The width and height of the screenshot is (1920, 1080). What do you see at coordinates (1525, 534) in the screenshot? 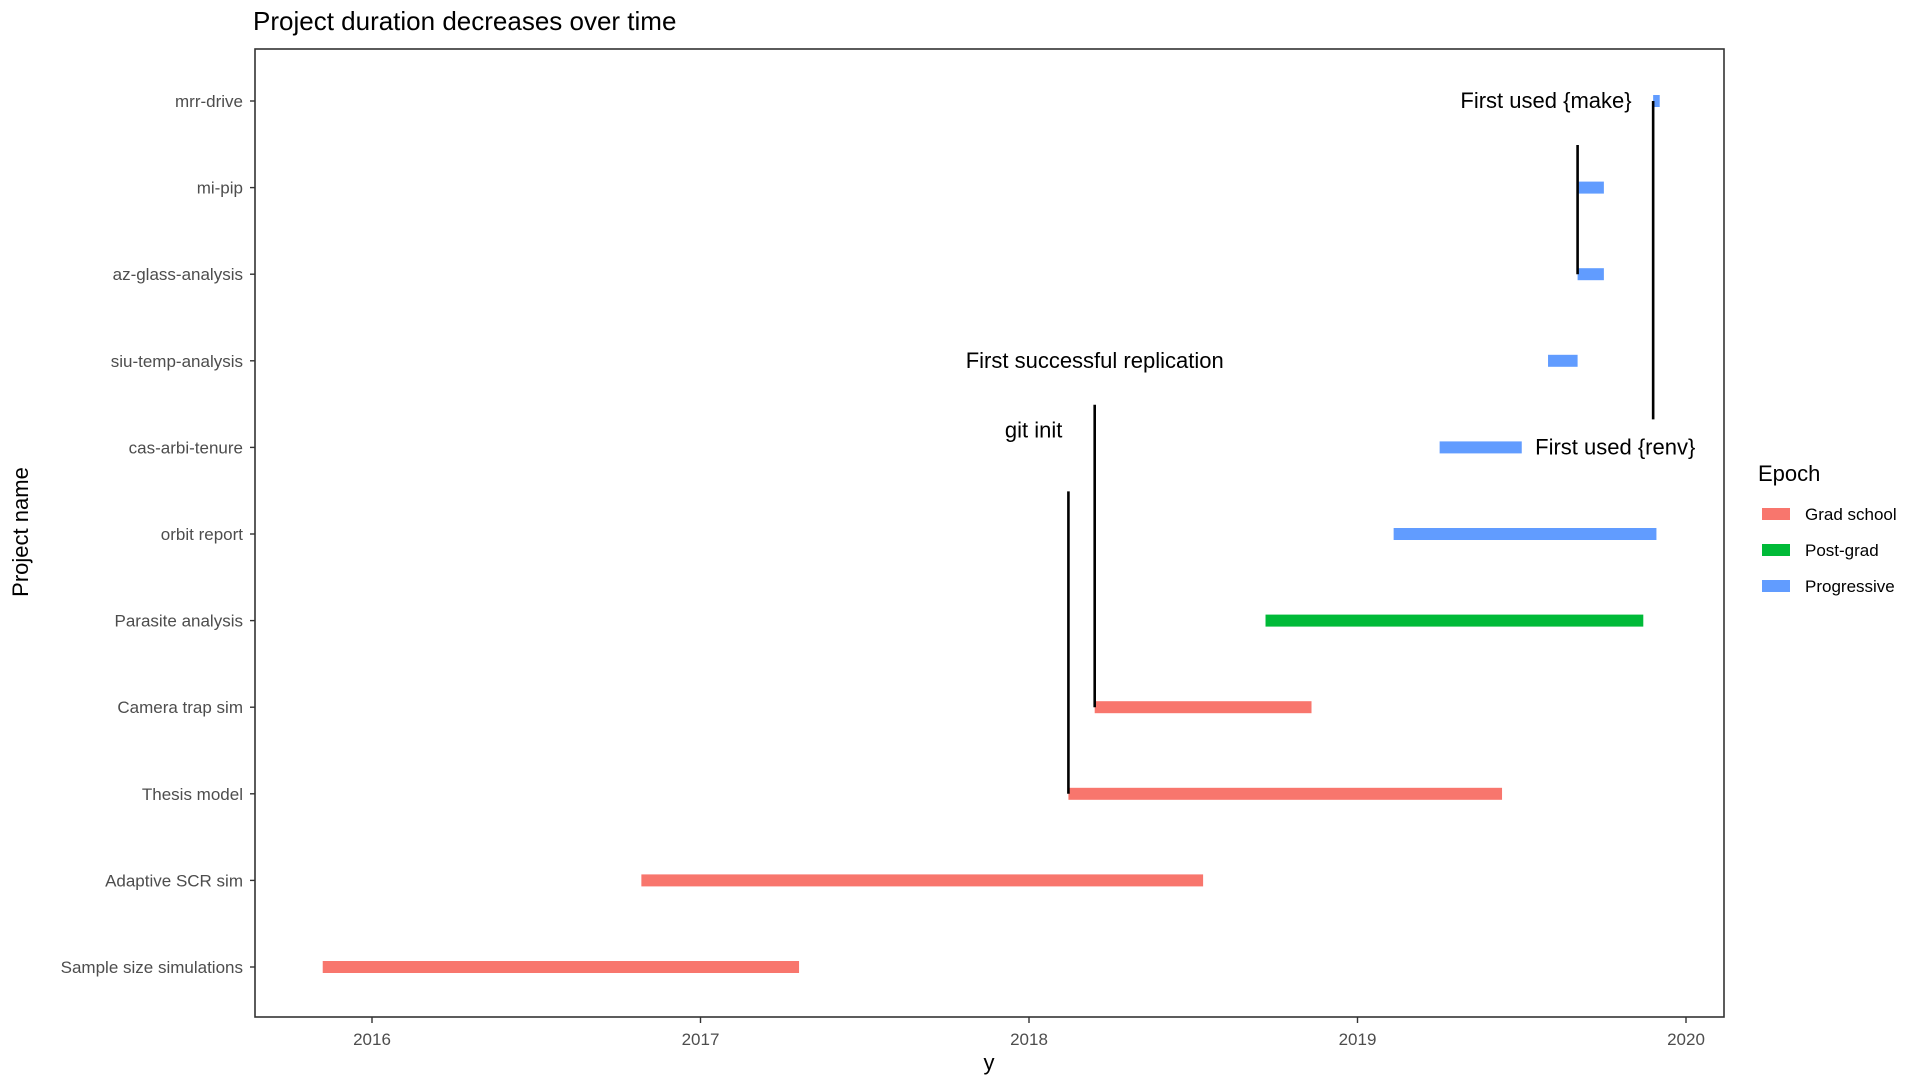
I see `bar-orbit-report` at bounding box center [1525, 534].